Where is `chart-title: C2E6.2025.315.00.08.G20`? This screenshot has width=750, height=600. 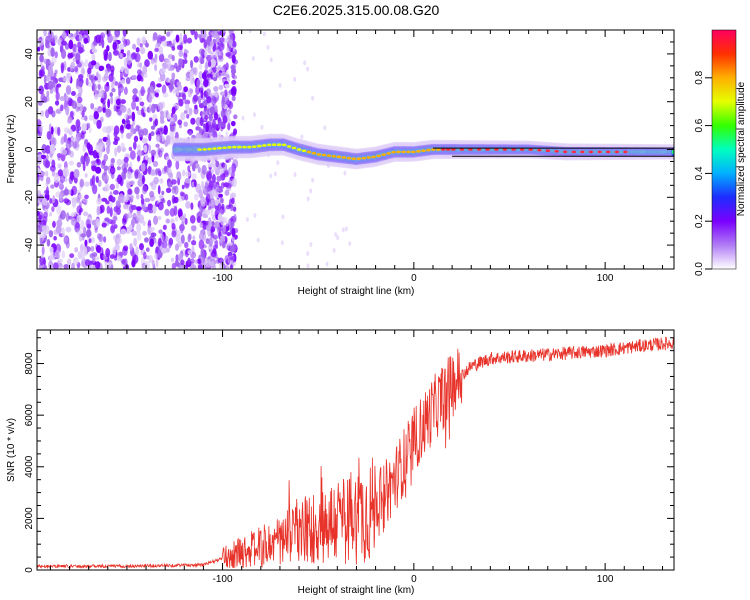 chart-title: C2E6.2025.315.00.08.G20 is located at coordinates (356, 10).